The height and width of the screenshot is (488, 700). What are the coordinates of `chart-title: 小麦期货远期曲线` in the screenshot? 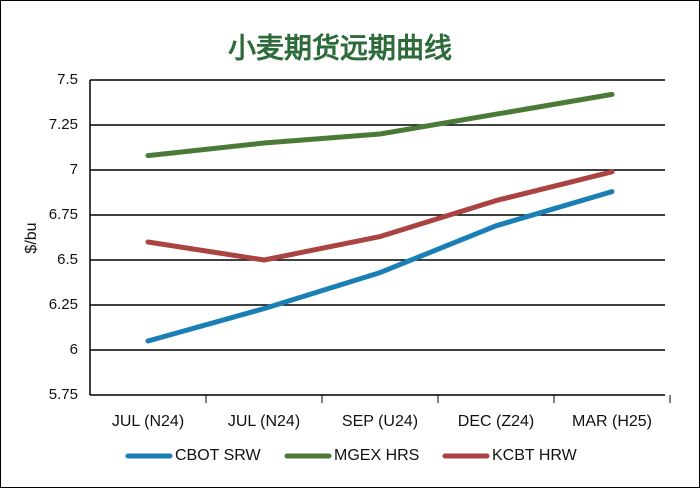 It's located at (340, 47).